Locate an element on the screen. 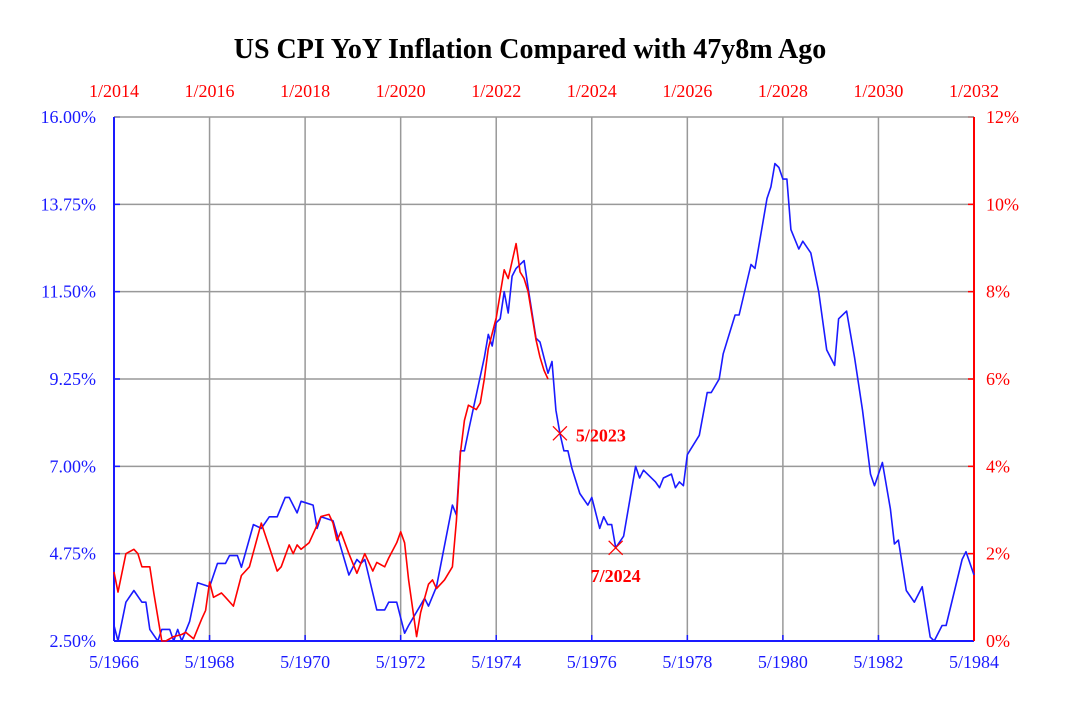 This screenshot has width=1080, height=720. x-bottom-tick-label: 5/1966 is located at coordinates (114, 662).